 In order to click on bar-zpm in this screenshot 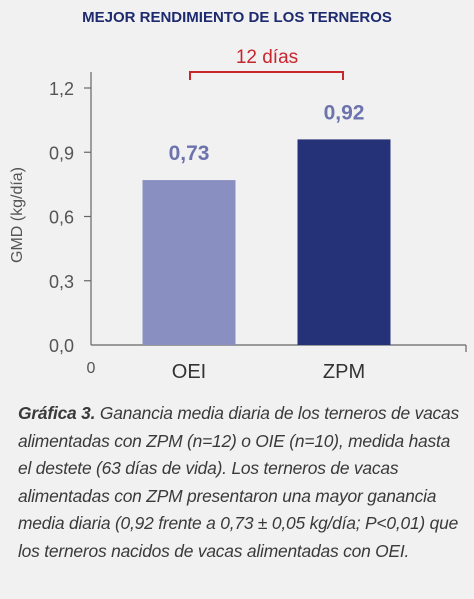, I will do `click(344, 242)`.